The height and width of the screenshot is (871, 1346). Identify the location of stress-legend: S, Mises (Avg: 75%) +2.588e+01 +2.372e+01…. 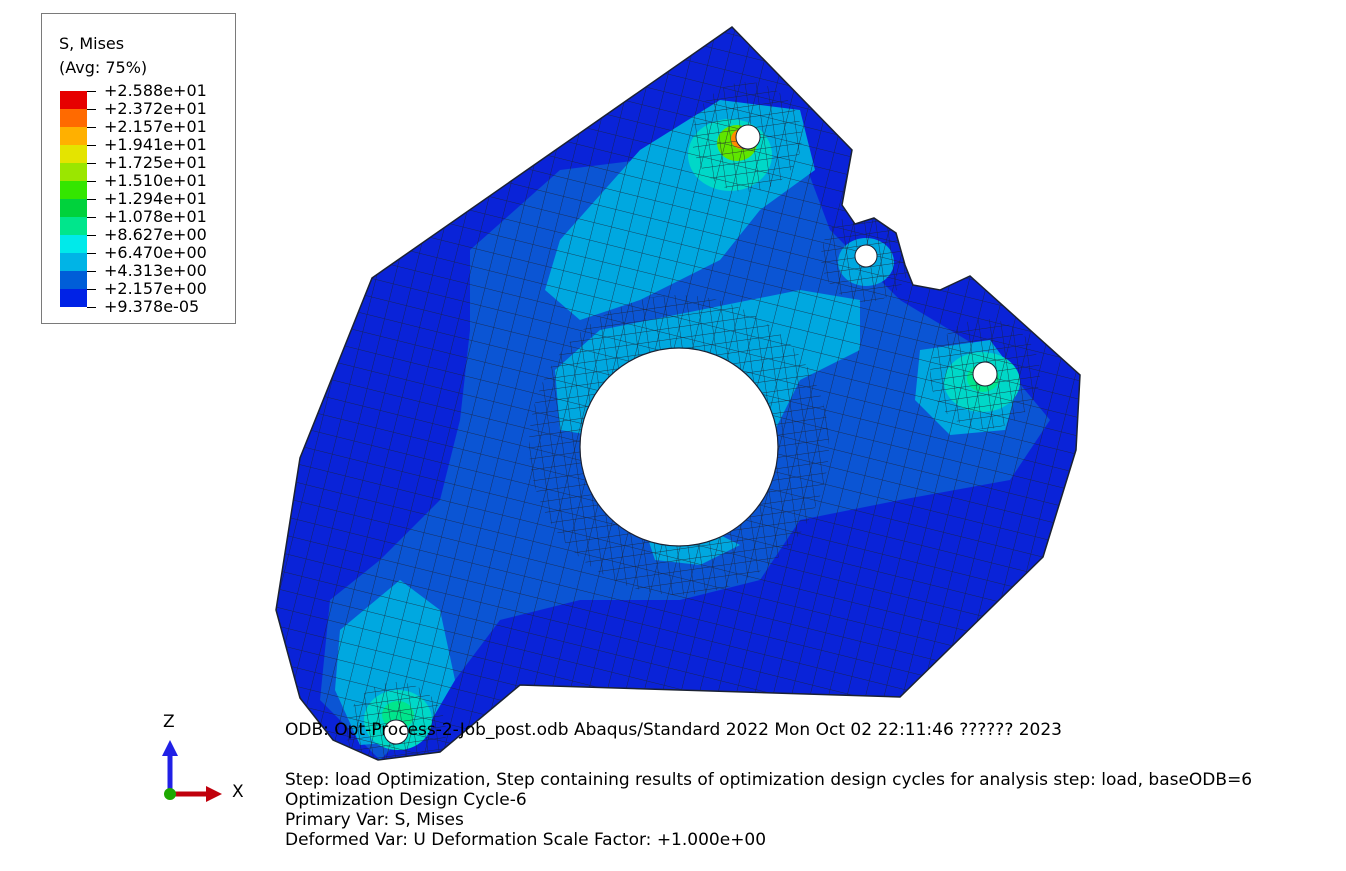
(138, 168).